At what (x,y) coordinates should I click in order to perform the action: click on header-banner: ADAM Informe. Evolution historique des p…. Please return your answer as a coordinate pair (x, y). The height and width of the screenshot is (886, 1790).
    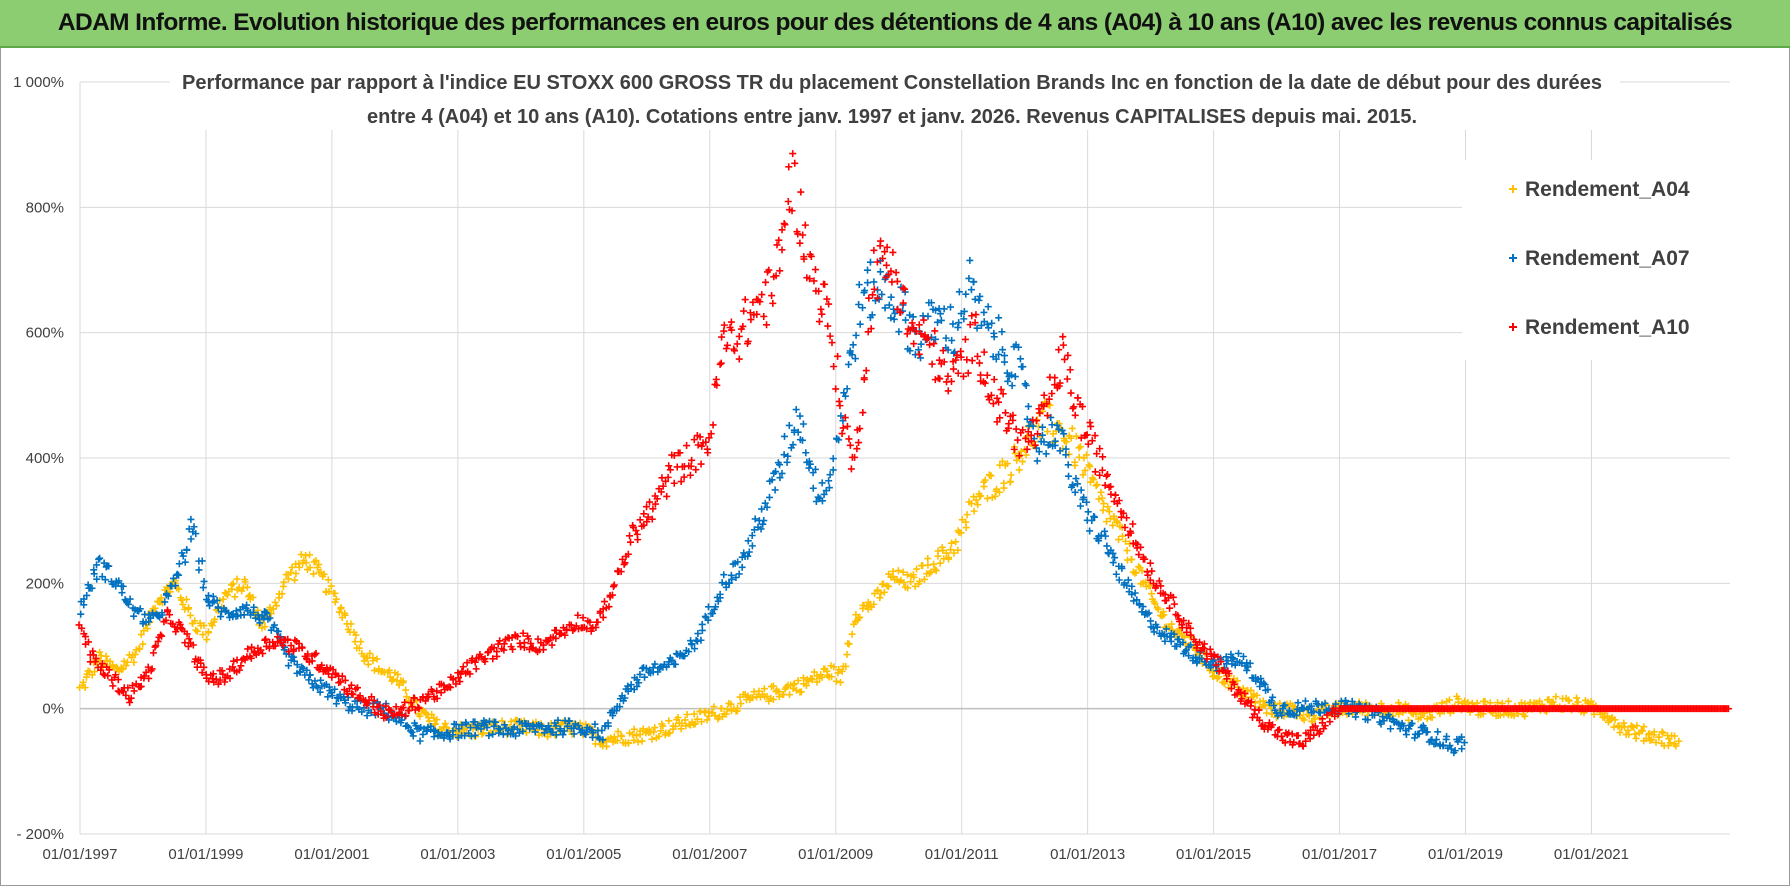
    Looking at the image, I should click on (895, 24).